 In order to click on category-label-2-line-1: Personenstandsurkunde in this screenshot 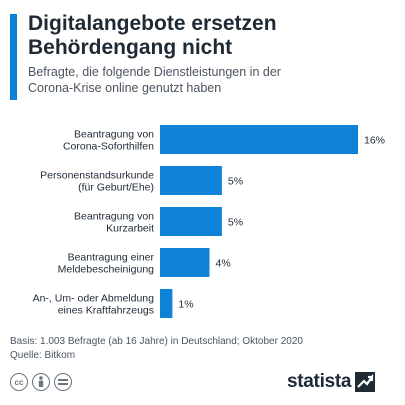, I will do `click(97, 176)`.